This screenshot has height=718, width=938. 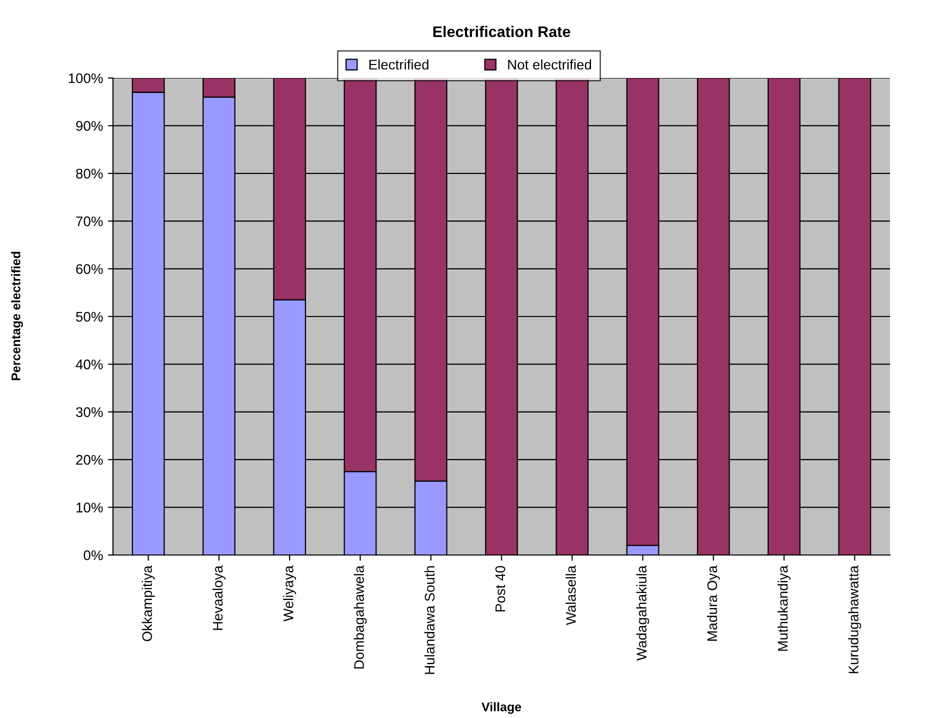 I want to click on x-tick-label: Weliyaya, so click(x=289, y=593).